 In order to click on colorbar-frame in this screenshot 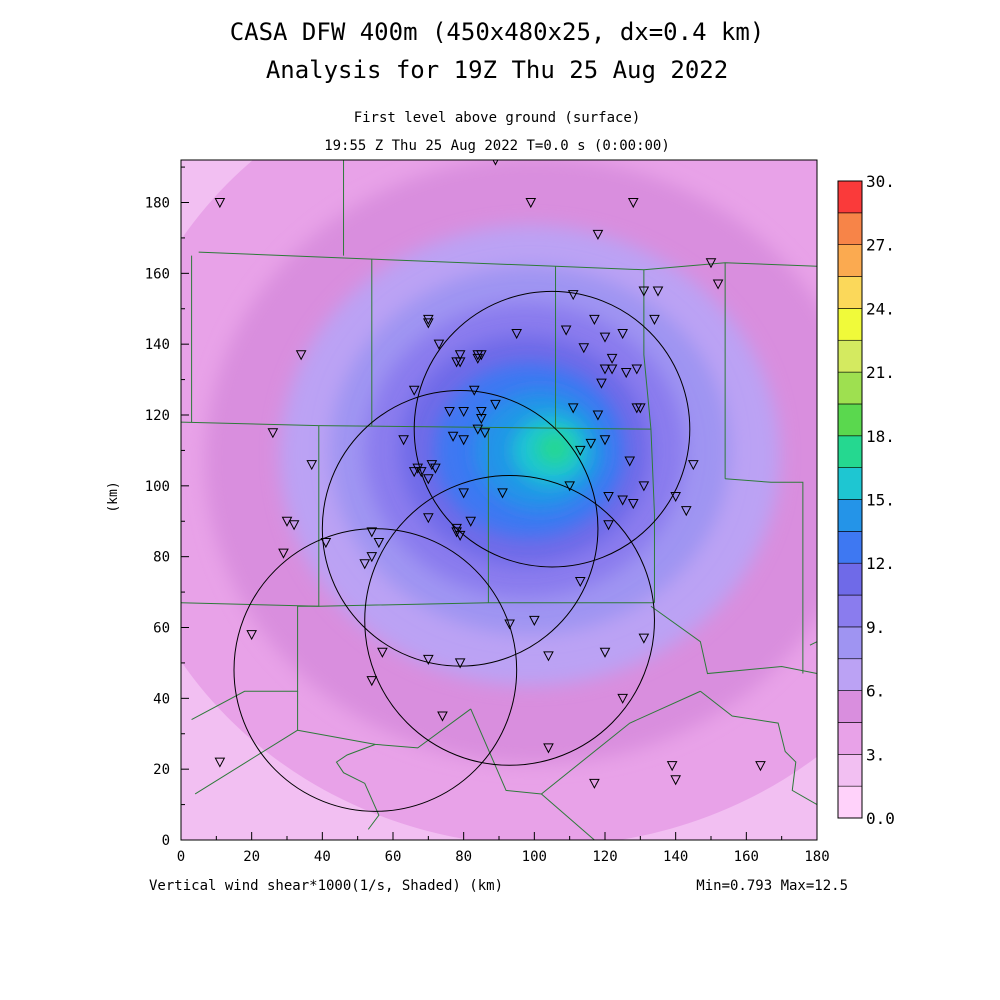, I will do `click(850, 499)`.